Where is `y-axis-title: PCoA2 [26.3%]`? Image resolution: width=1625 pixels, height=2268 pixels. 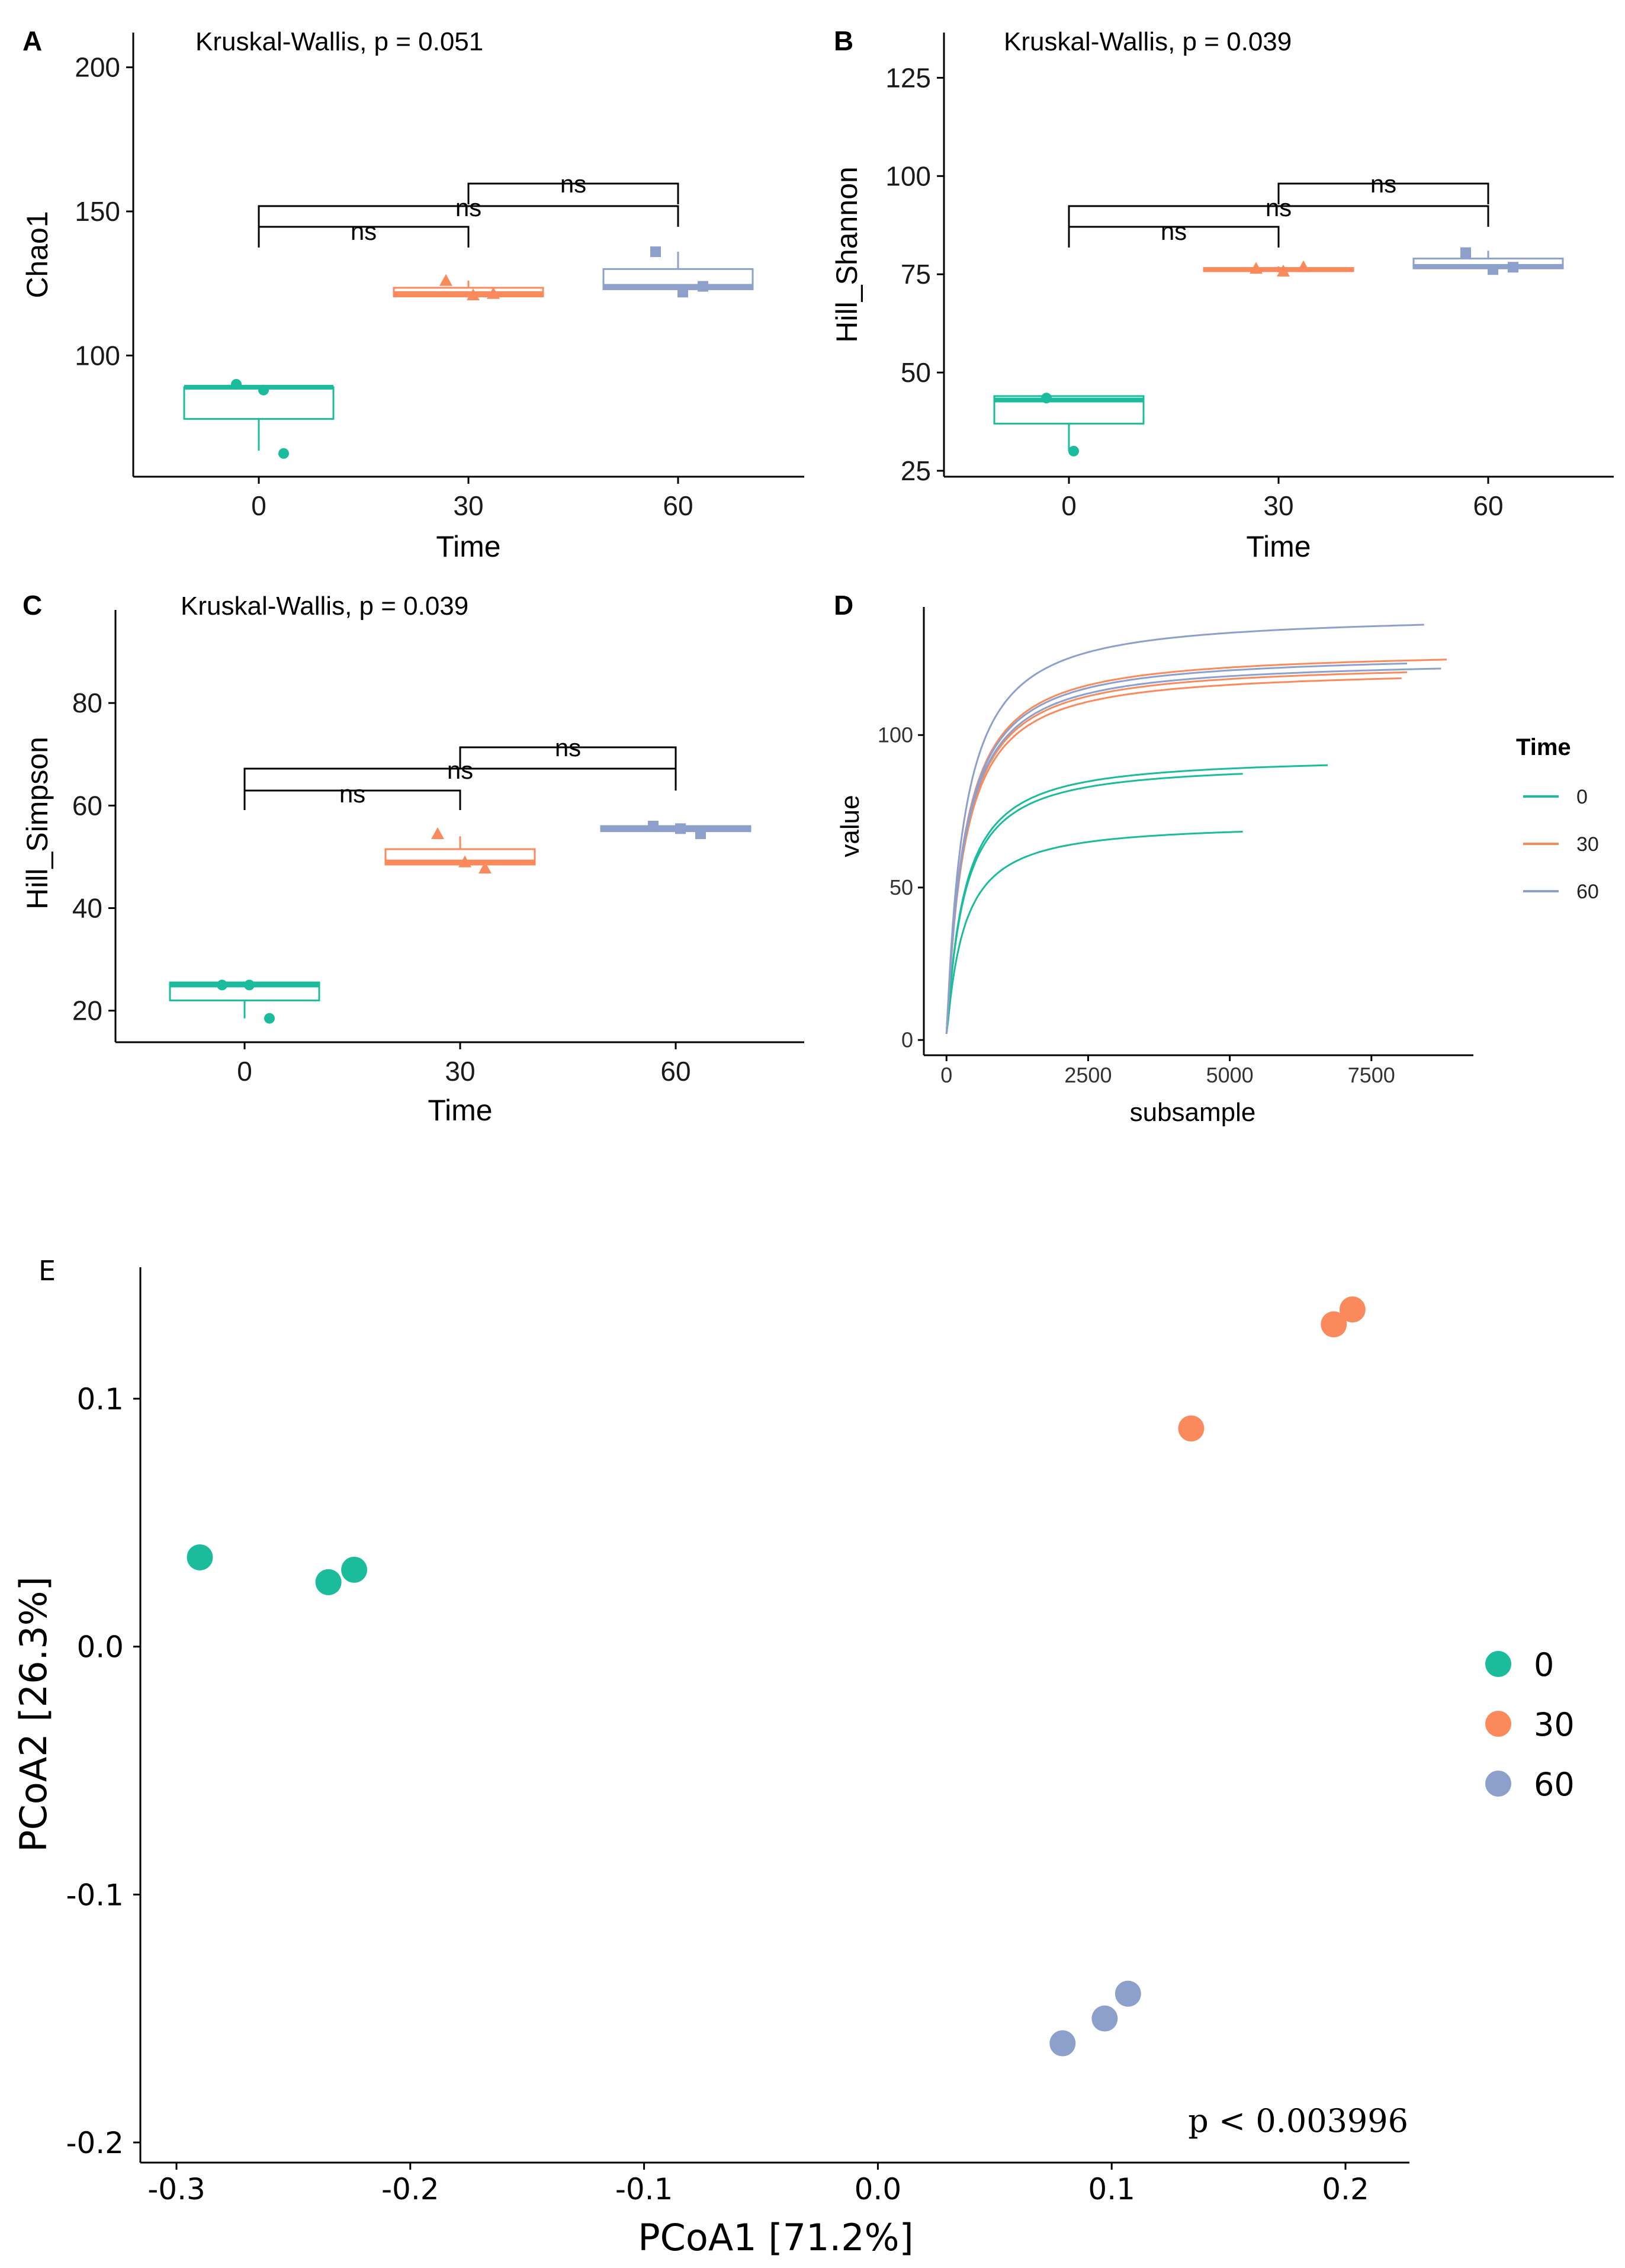
y-axis-title: PCoA2 [26.3%] is located at coordinates (33, 1714).